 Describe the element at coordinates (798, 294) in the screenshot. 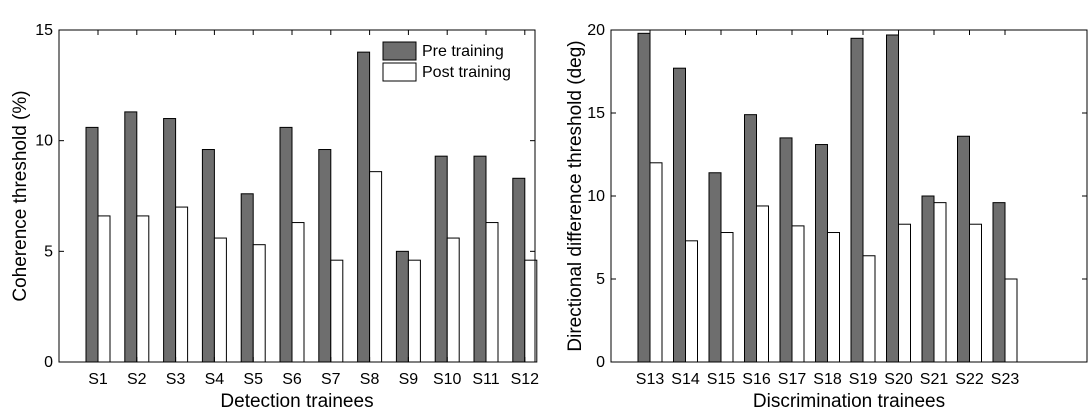

I see `post-training-bar-s17` at that location.